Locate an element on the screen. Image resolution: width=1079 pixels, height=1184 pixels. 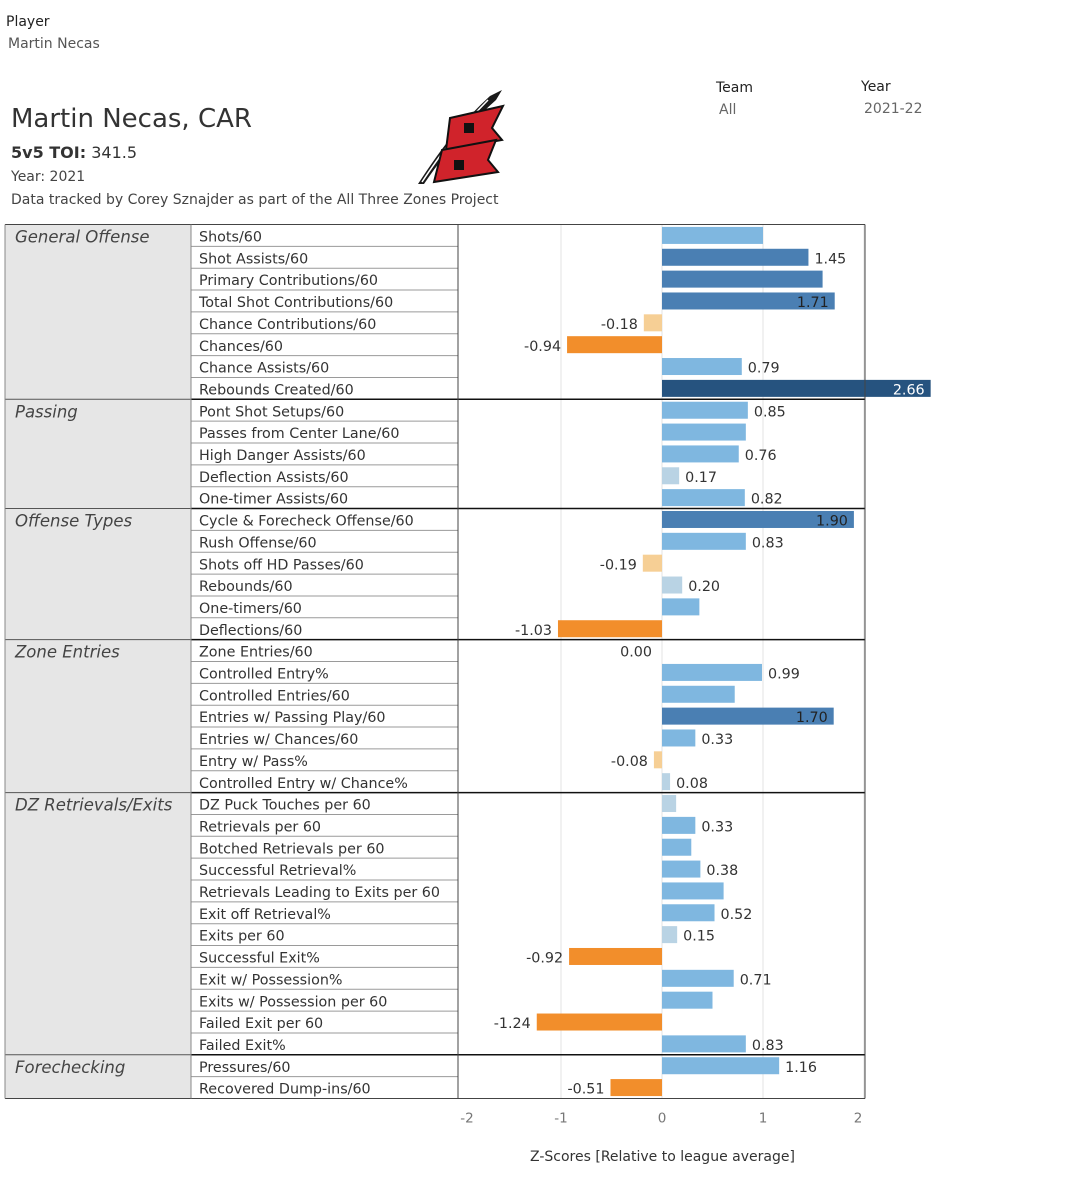
group-label: General Offense is located at coordinates (82, 237).